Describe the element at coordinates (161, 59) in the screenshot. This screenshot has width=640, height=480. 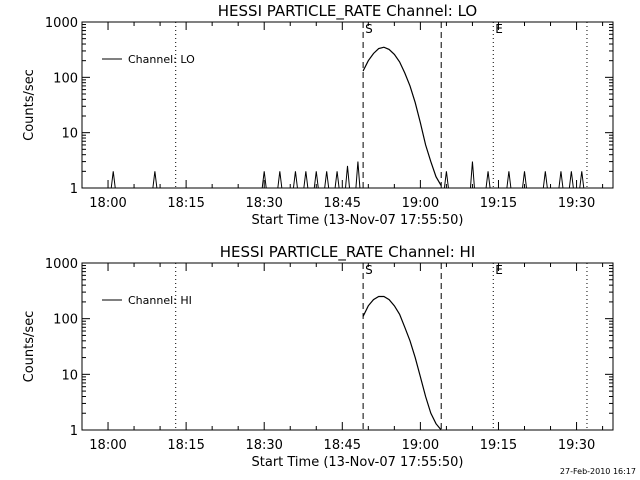
I see `legend-label: Channel: LO` at that location.